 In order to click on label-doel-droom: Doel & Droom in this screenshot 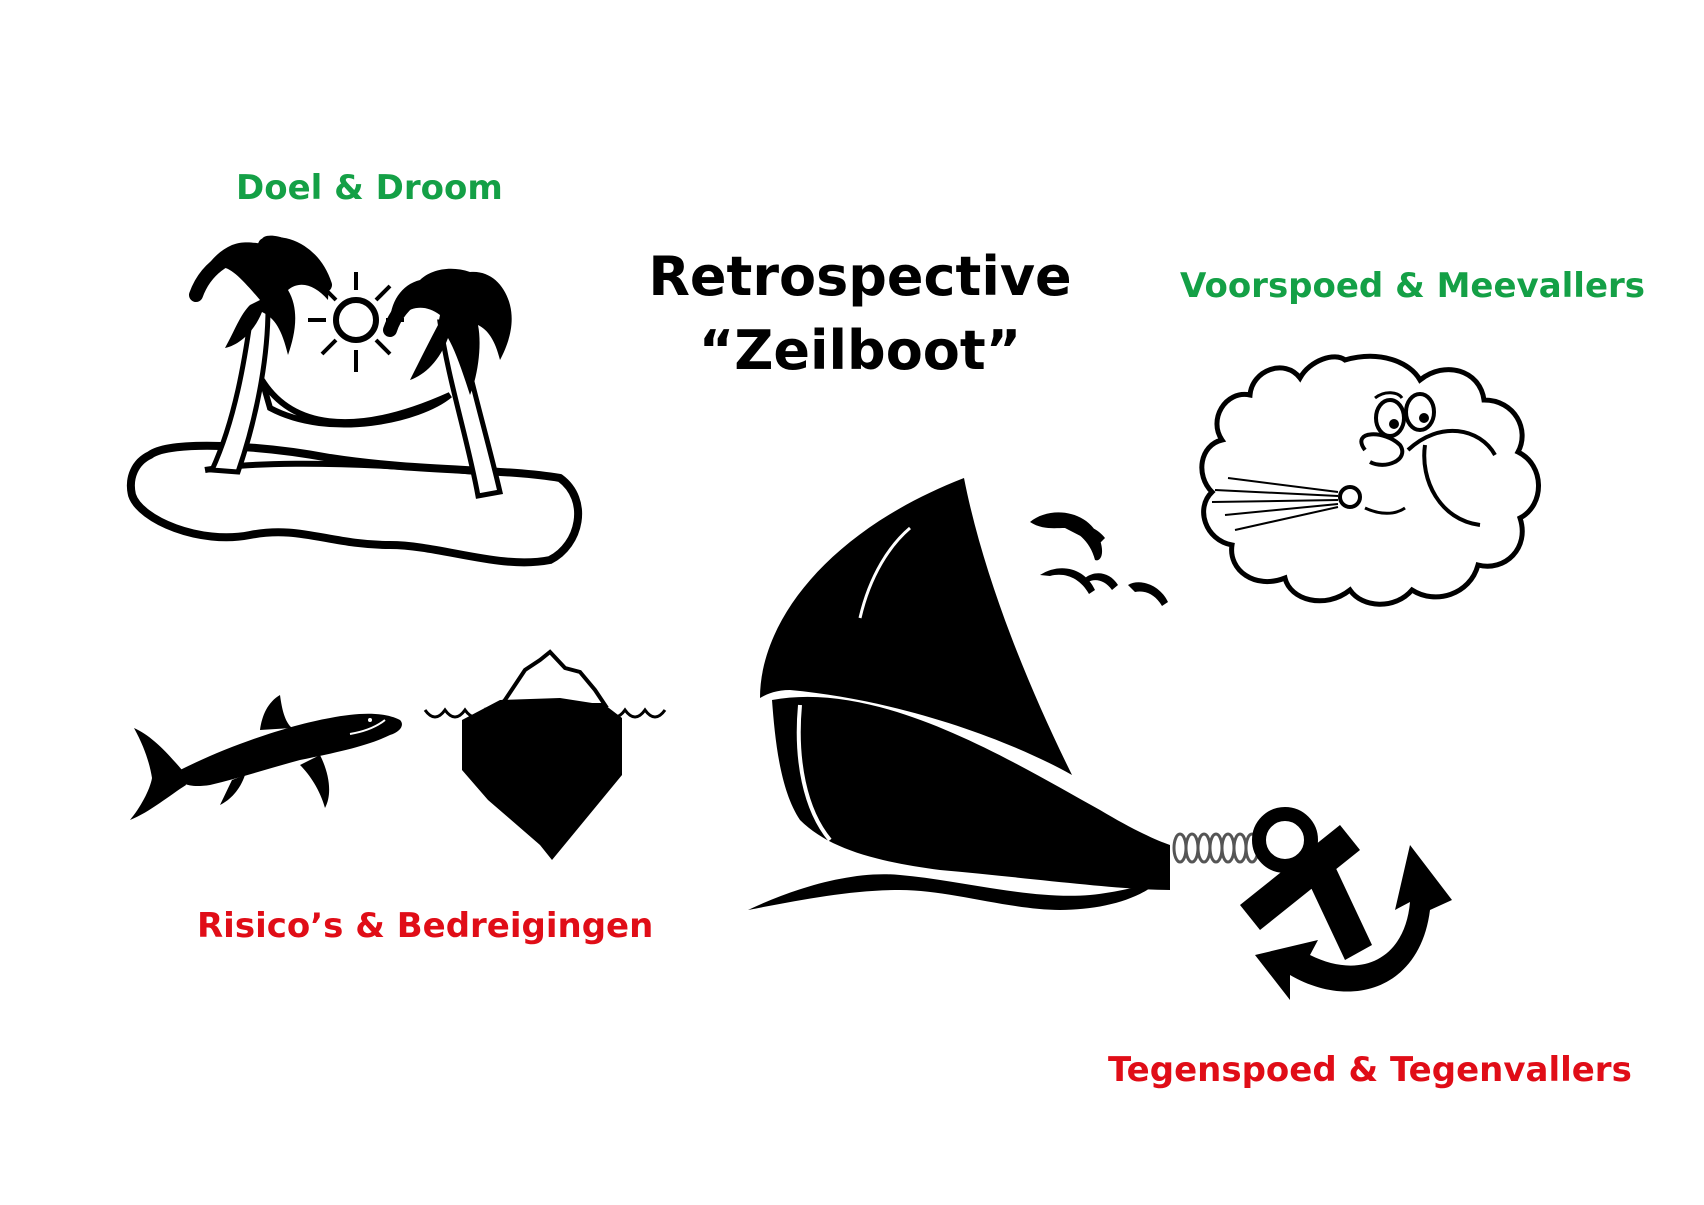, I will do `click(369, 188)`.